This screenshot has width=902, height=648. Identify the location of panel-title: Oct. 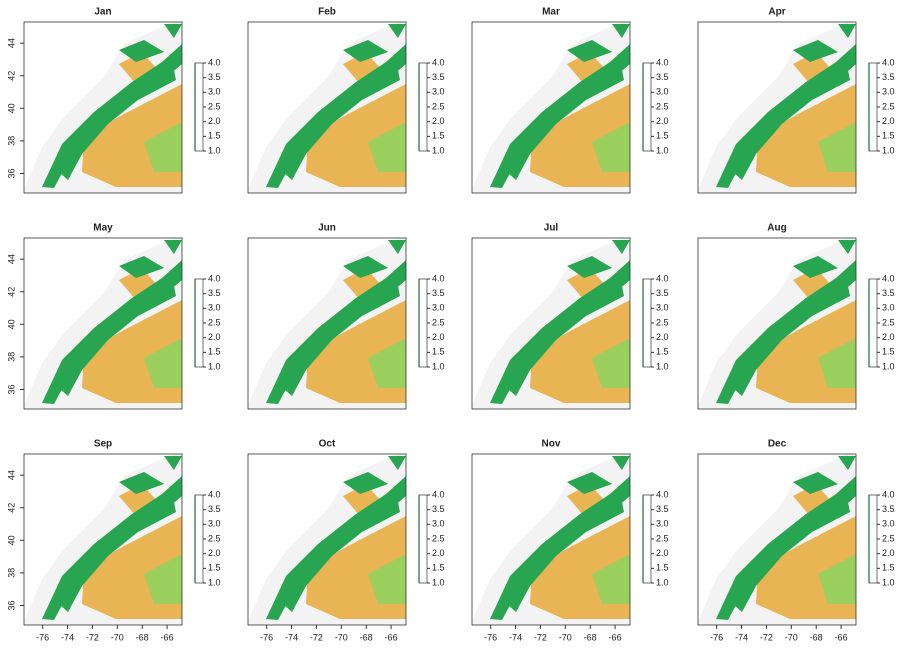
(327, 444).